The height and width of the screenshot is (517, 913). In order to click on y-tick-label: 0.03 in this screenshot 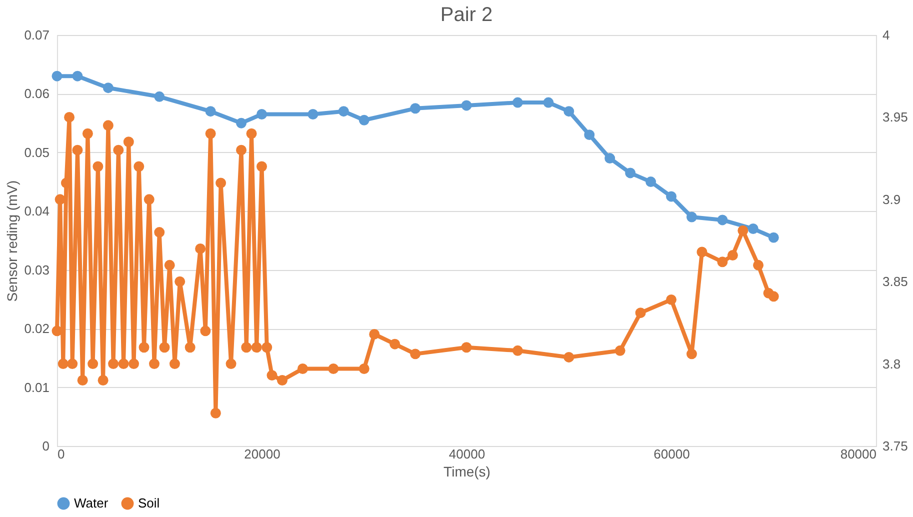, I will do `click(37, 270)`.